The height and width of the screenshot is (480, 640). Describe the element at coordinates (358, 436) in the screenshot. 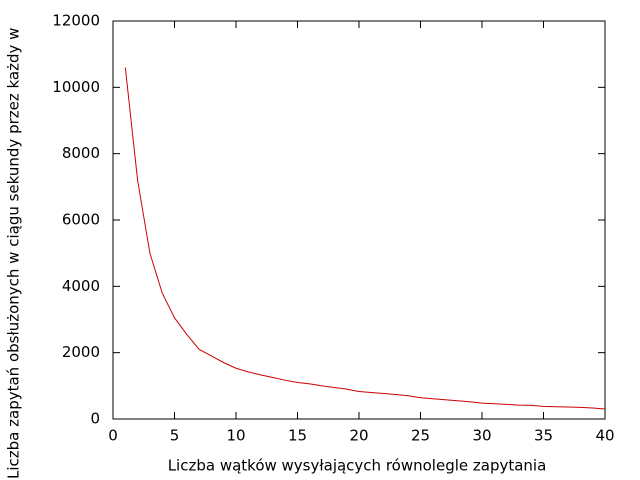

I see `x-tick-label: 20` at that location.